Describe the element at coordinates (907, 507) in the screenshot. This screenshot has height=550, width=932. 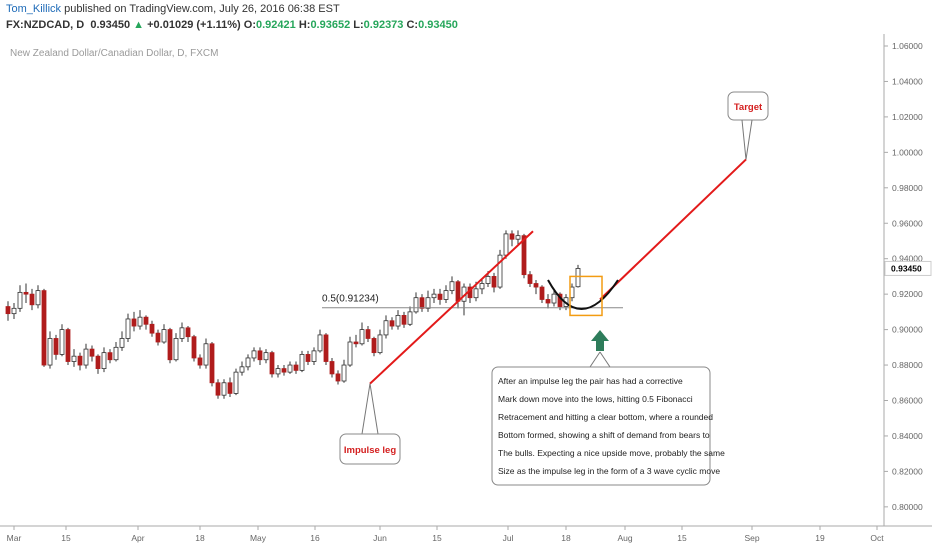
I see `y-tick-label: 0.80000` at that location.